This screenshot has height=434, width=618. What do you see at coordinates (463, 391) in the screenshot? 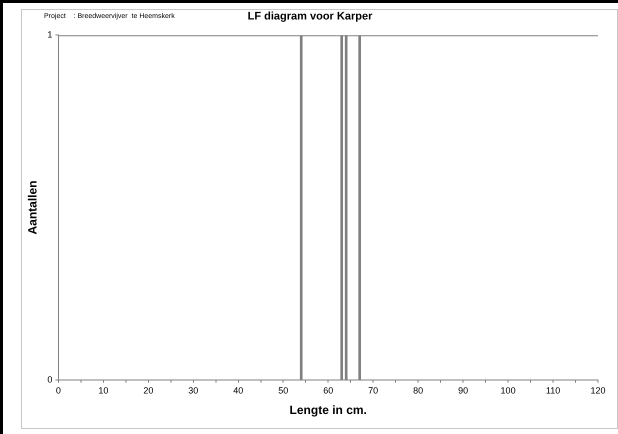
I see `x-tick-label: 90` at bounding box center [463, 391].